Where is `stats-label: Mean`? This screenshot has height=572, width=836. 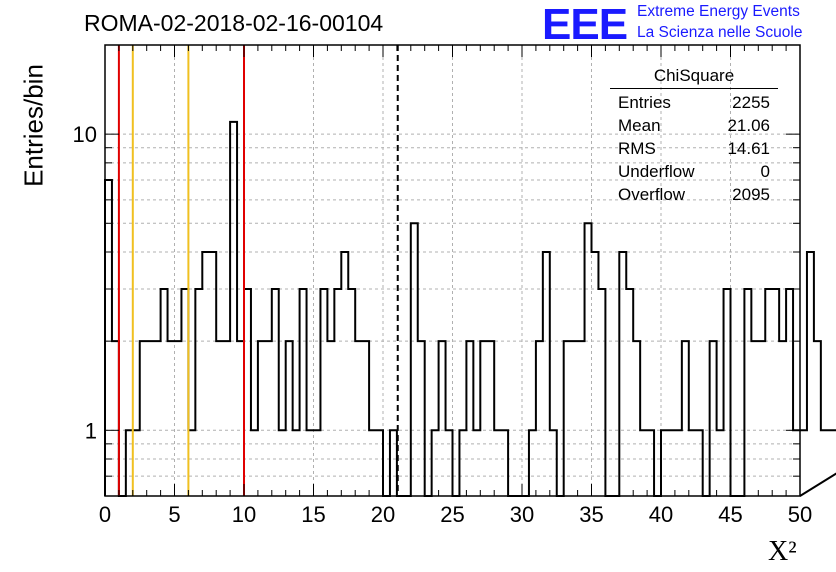
stats-label: Mean is located at coordinates (639, 125).